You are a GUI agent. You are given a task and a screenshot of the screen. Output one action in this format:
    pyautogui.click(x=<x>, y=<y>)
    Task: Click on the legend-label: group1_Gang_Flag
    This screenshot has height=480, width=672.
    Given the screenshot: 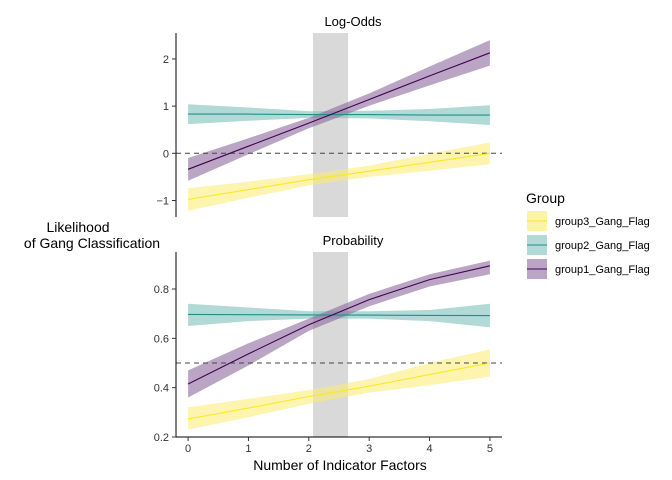 What is the action you would take?
    pyautogui.click(x=602, y=270)
    